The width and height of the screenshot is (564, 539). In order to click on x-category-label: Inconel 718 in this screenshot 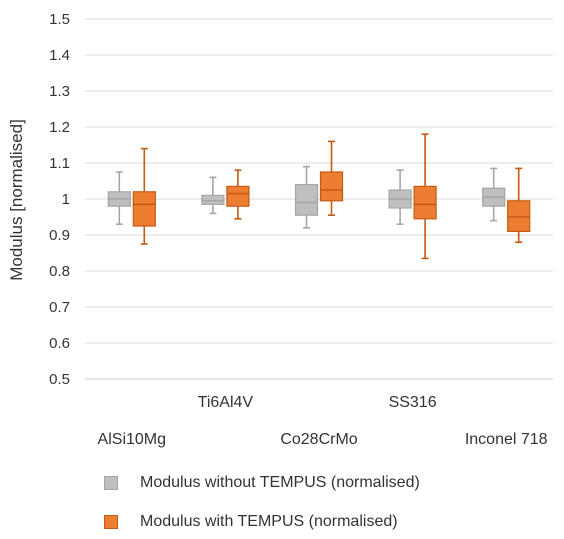, I will do `click(506, 439)`.